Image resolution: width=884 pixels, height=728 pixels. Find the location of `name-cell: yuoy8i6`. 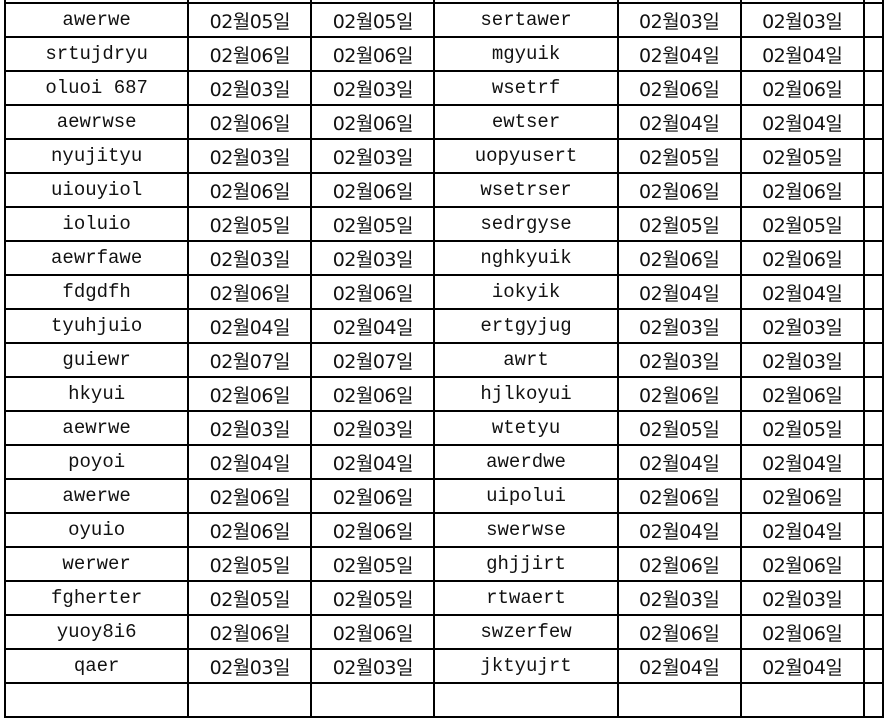

name-cell: yuoy8i6 is located at coordinates (96, 632).